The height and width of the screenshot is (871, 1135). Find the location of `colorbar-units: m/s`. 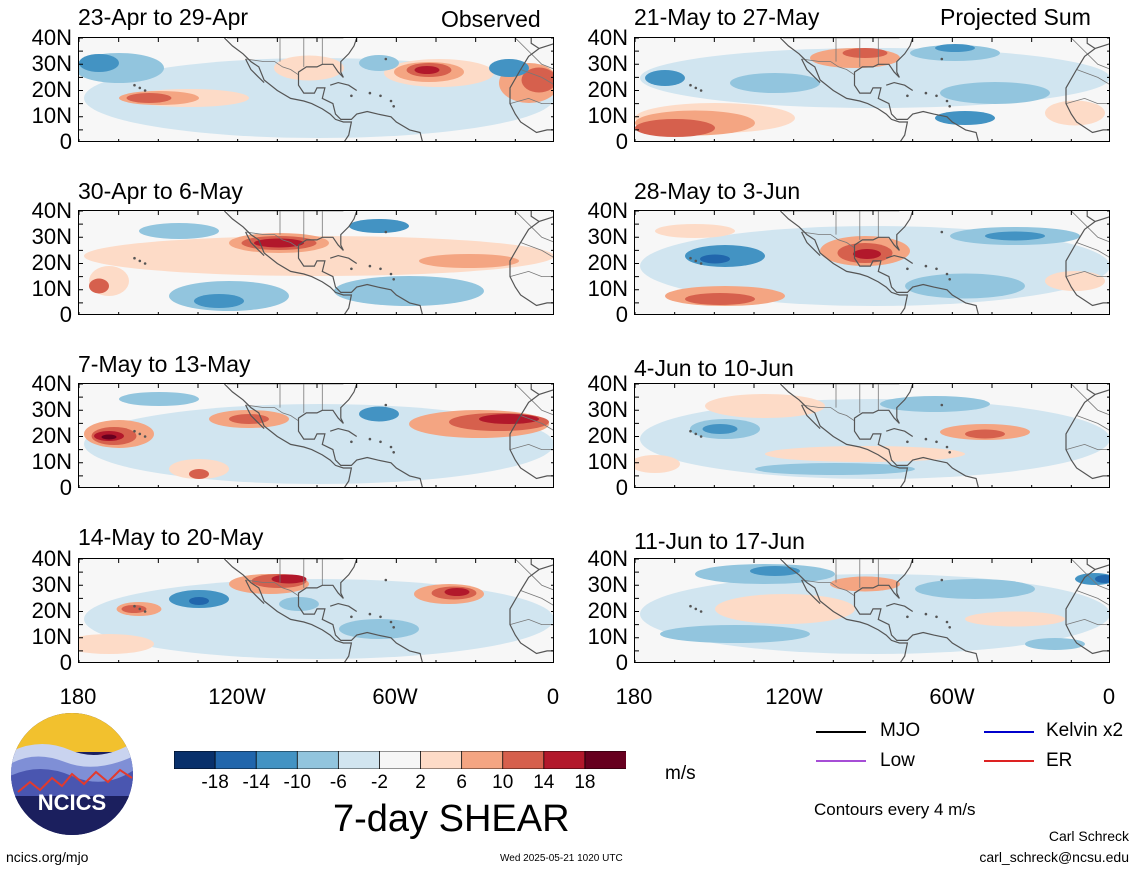

colorbar-units: m/s is located at coordinates (680, 773).